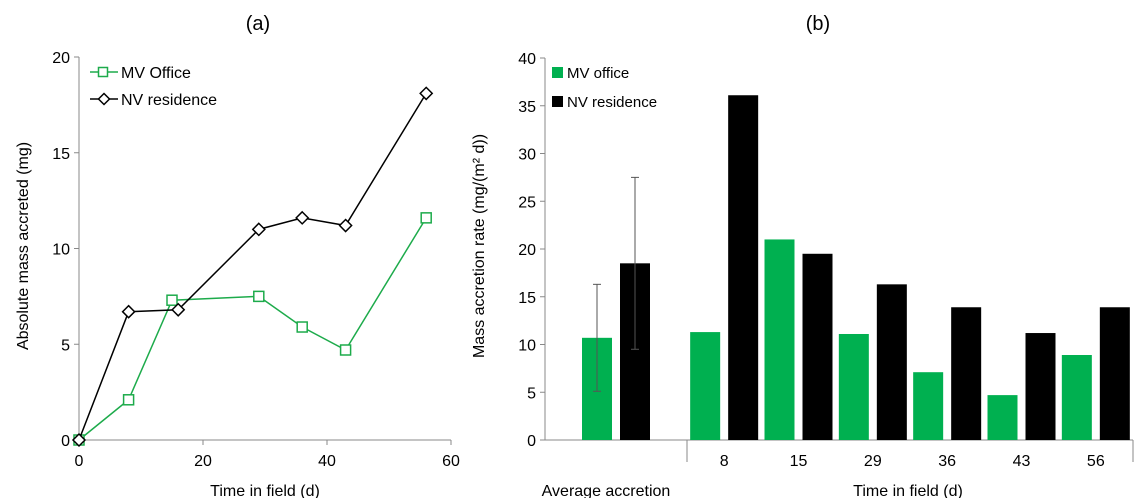 This screenshot has width=1137, height=498. Describe the element at coordinates (606, 490) in the screenshot. I see `panel-b-average-label: Average accretion` at that location.